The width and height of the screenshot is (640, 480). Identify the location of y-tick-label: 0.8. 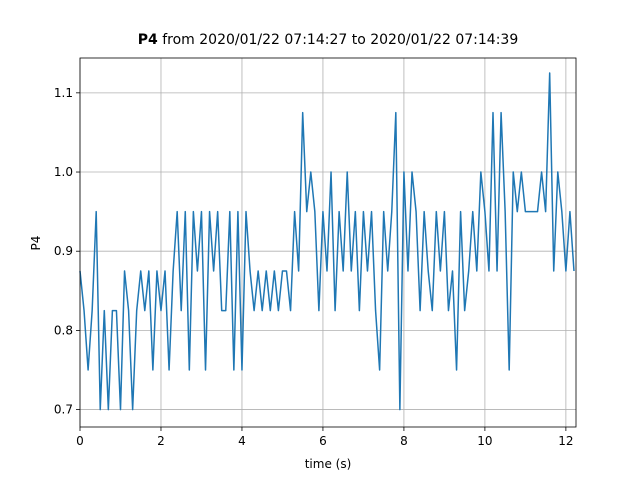
(63, 330).